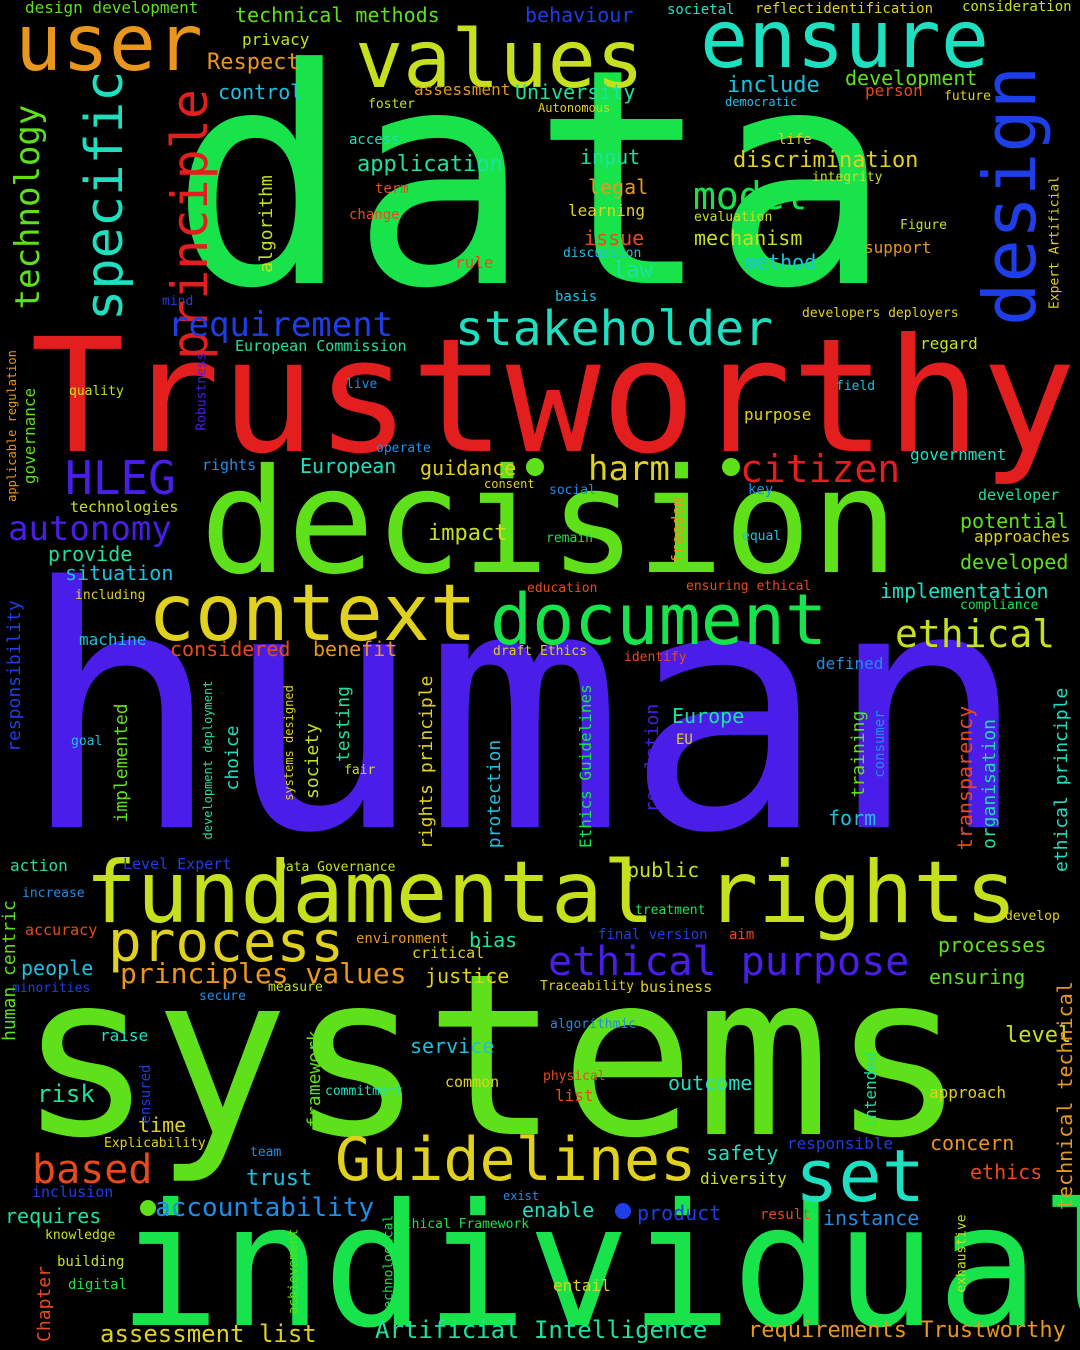 Image resolution: width=1080 pixels, height=1350 pixels. What do you see at coordinates (575, 92) in the screenshot?
I see `word-university: University` at bounding box center [575, 92].